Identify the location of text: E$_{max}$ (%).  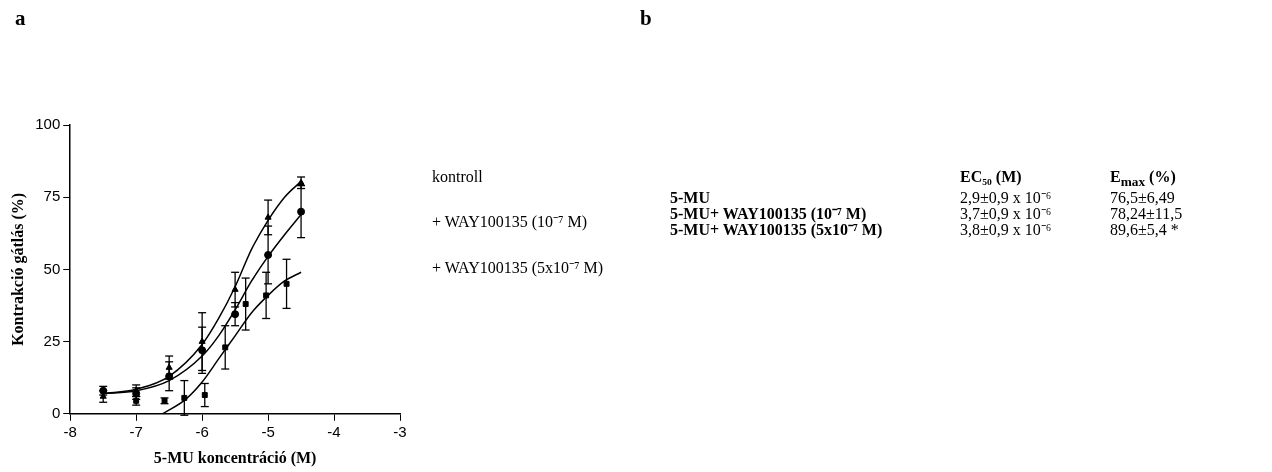
(1143, 179).